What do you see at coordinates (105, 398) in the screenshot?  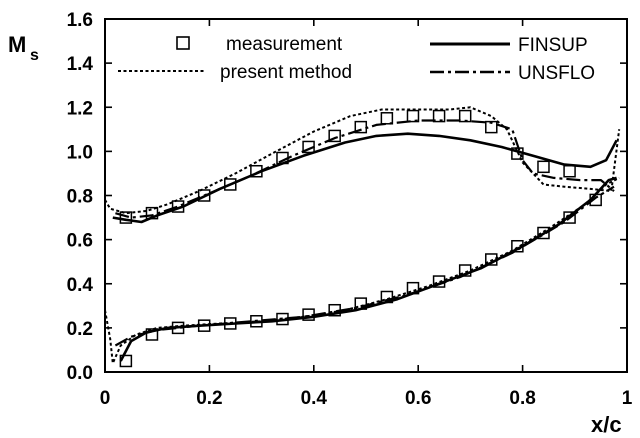 I see `x-tick-label: 0` at bounding box center [105, 398].